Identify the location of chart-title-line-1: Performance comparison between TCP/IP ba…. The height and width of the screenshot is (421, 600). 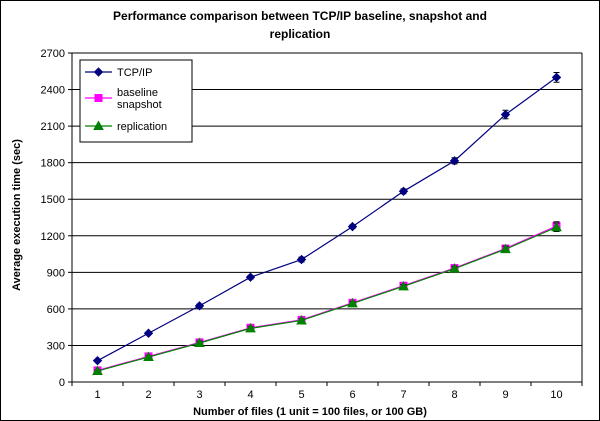
(300, 16).